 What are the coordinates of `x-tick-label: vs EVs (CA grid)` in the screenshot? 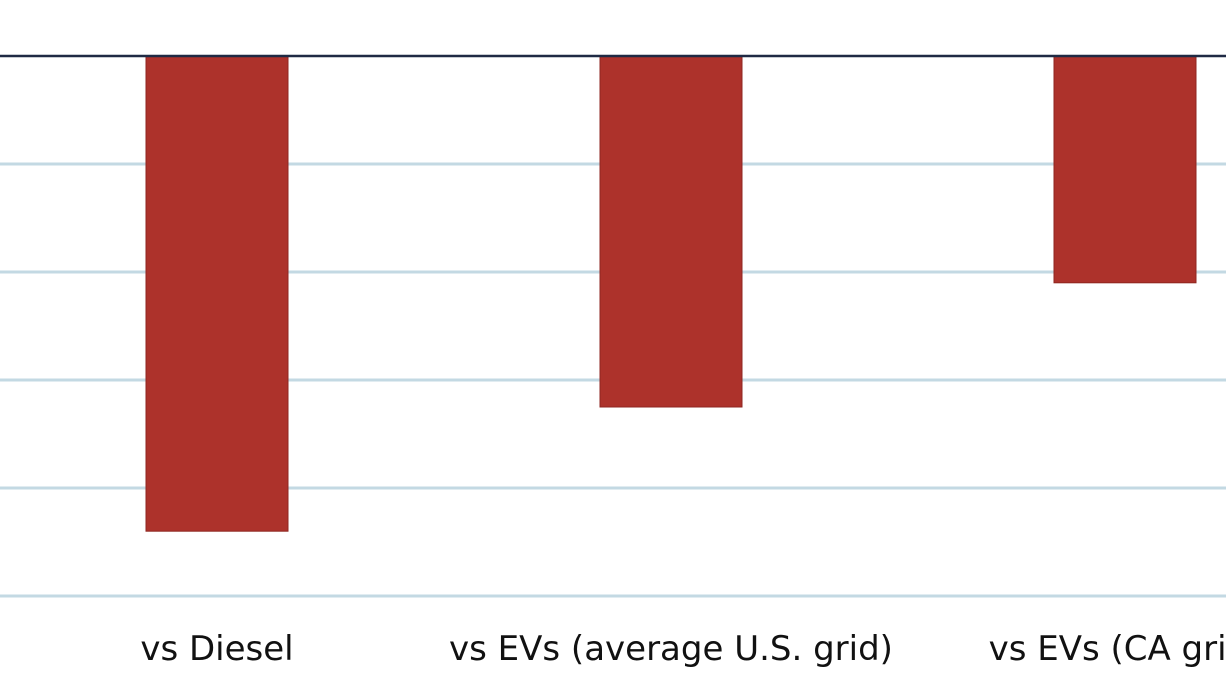 It's located at (1107, 649).